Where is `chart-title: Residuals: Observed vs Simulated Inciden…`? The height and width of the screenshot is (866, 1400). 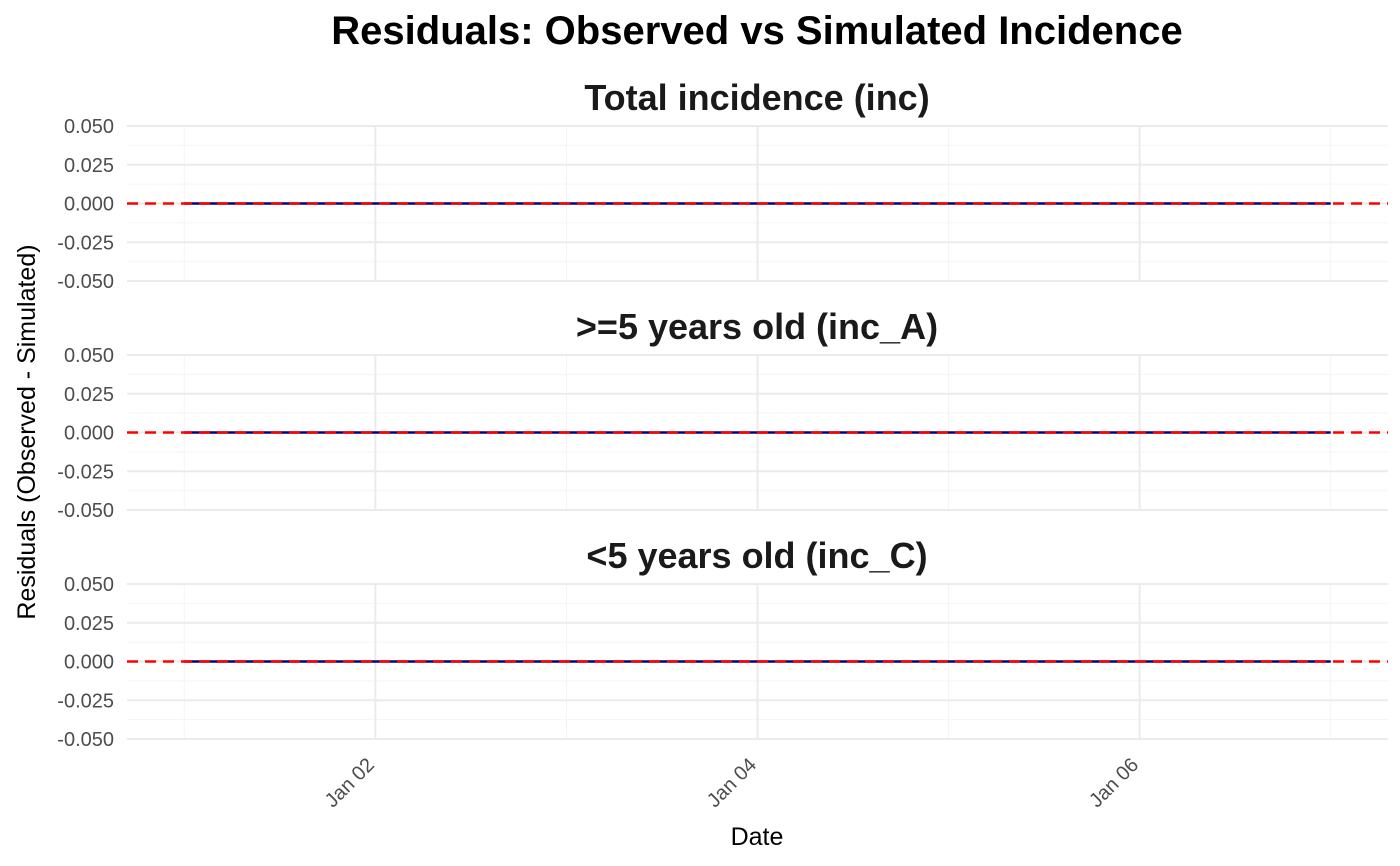 chart-title: Residuals: Observed vs Simulated Inciden… is located at coordinates (756, 31).